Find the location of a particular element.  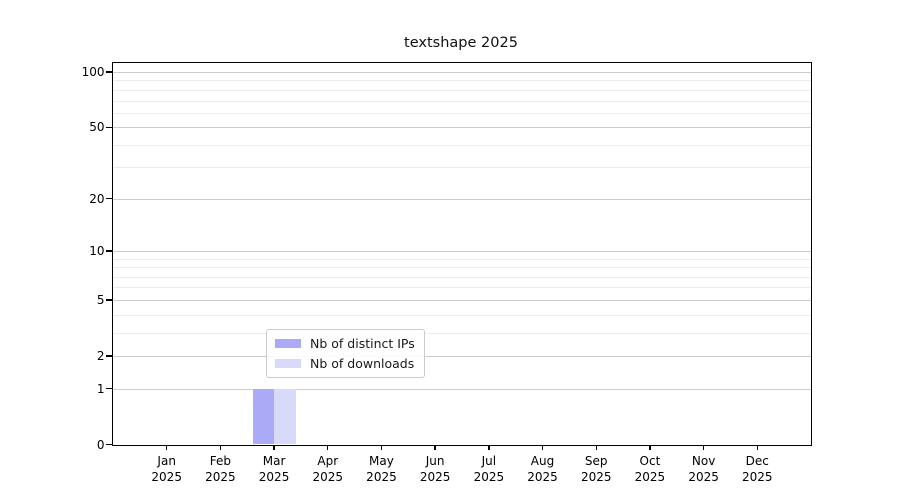

y-tick-label-5: 5 is located at coordinates (100, 299).